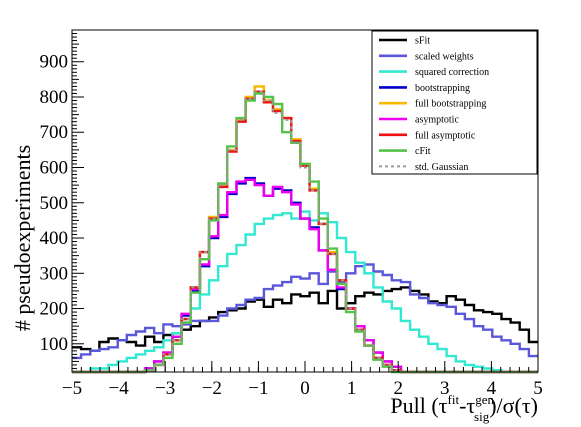  What do you see at coordinates (398, 388) in the screenshot?
I see `x-tick-label: 2` at bounding box center [398, 388].